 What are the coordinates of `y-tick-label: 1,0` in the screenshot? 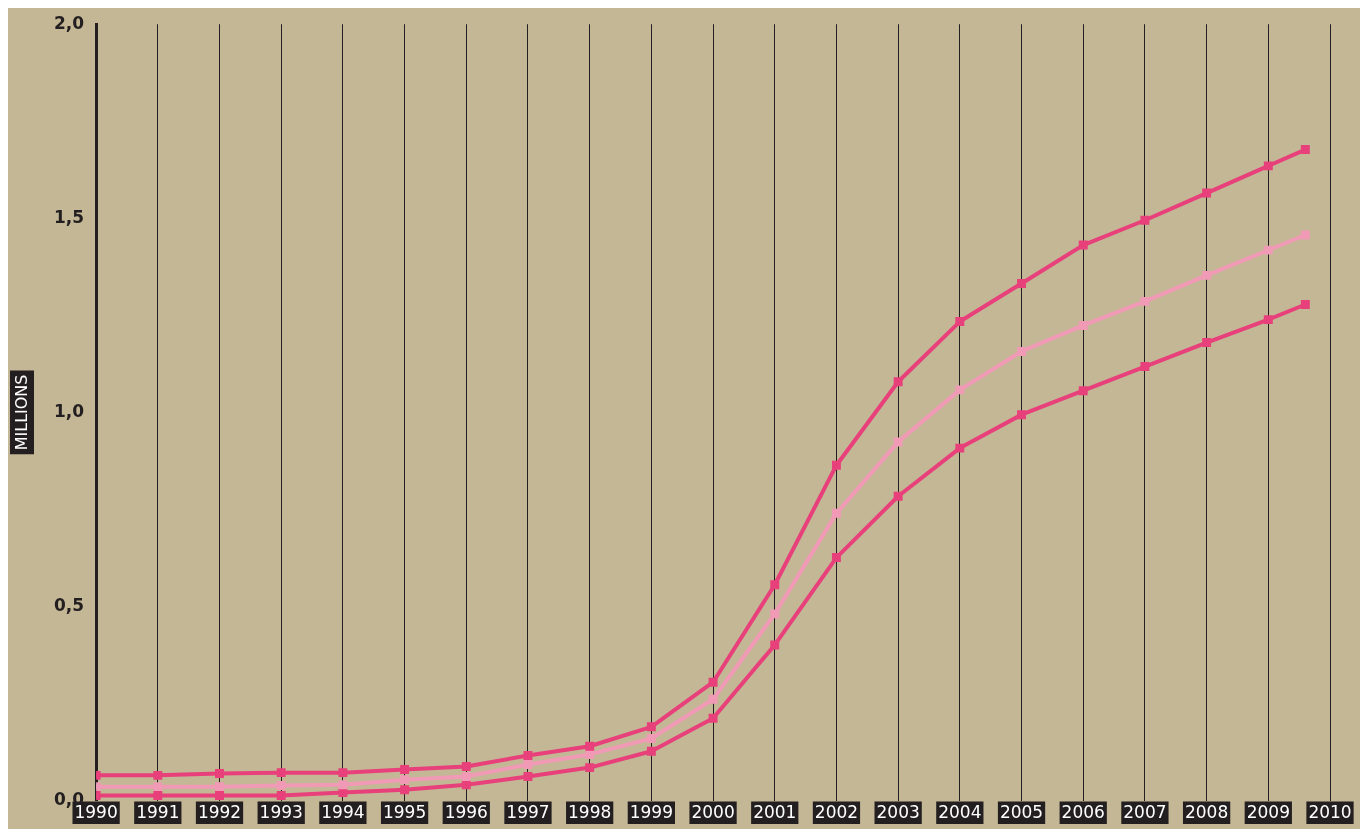 It's located at (69, 410).